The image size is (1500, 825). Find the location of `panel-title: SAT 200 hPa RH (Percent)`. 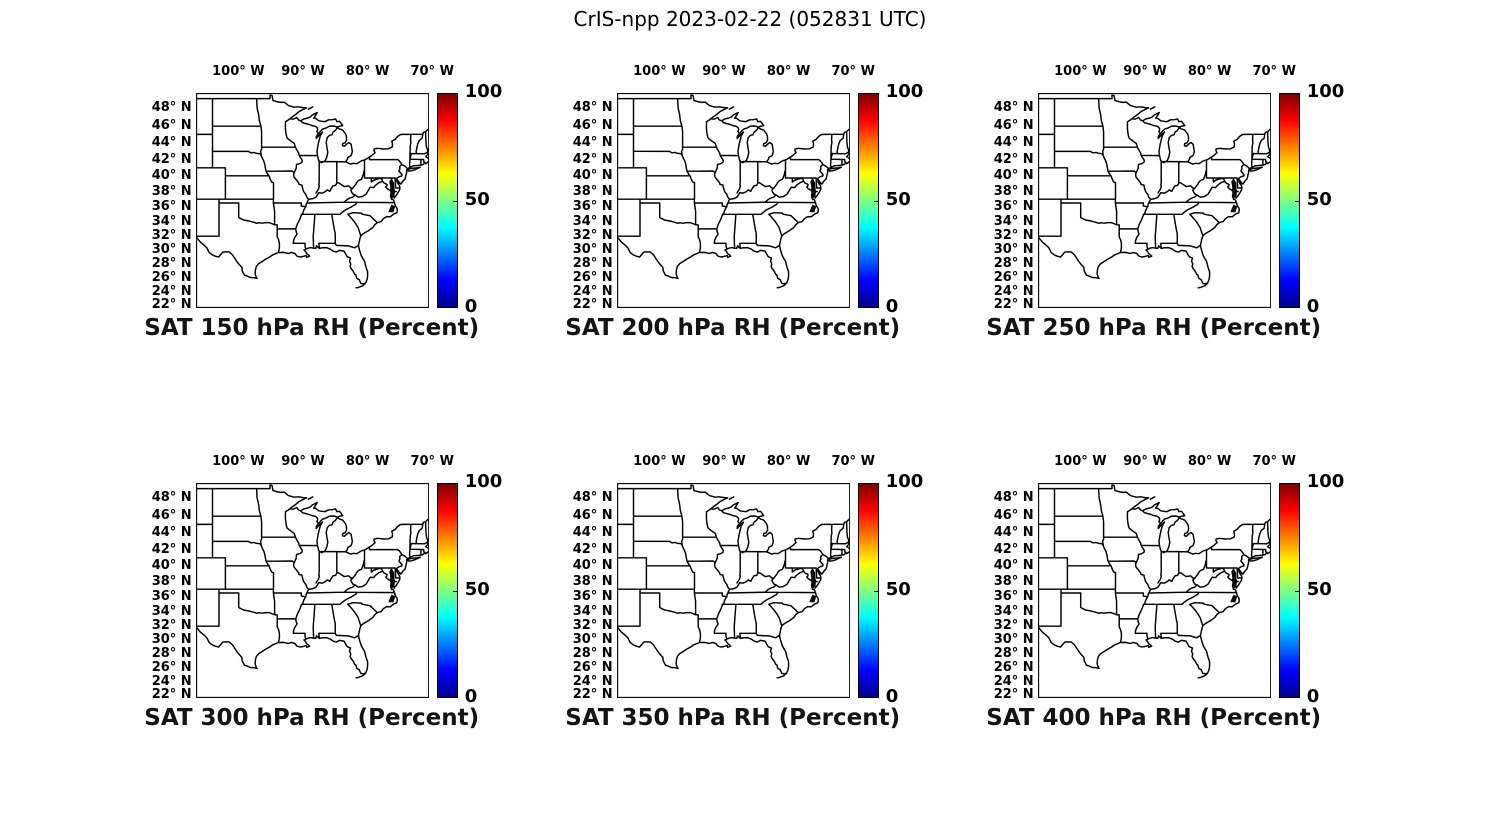

panel-title: SAT 200 hPa RH (Percent) is located at coordinates (733, 328).